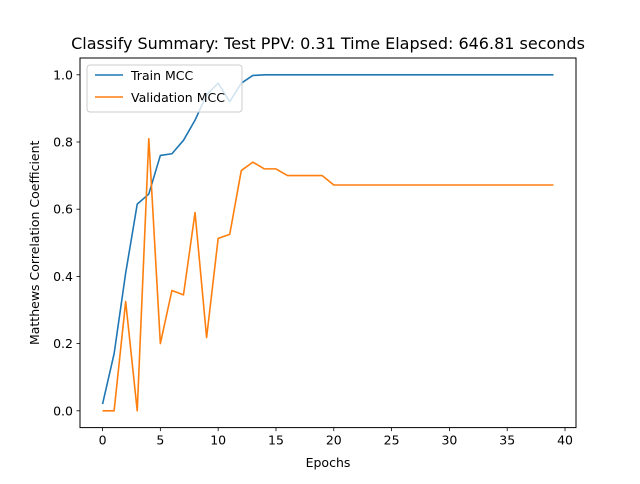 The image size is (640, 484). Describe the element at coordinates (160, 440) in the screenshot. I see `x-tick-label: 5` at that location.